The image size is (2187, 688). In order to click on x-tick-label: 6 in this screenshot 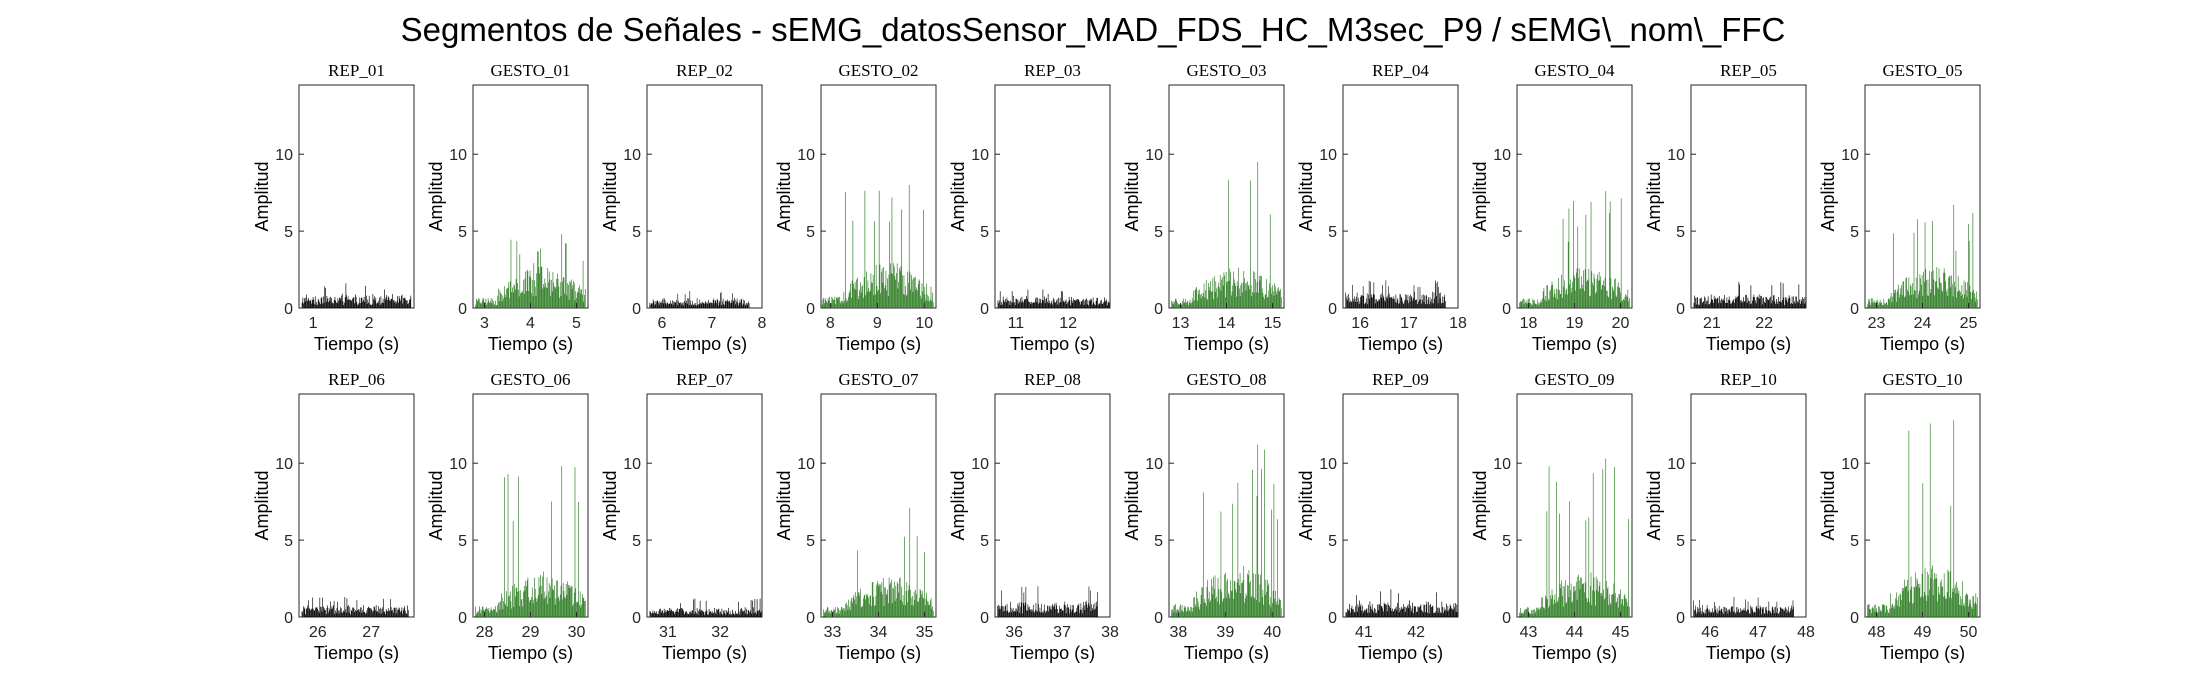, I will do `click(662, 323)`.